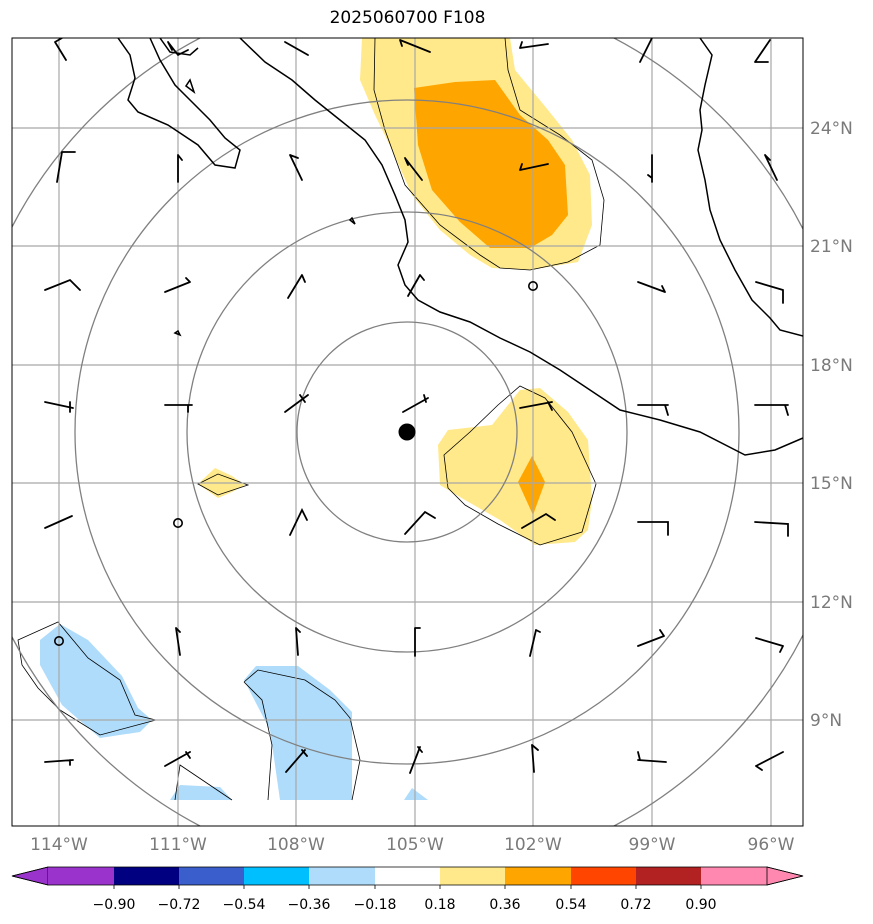  I want to click on lon-label: 114°W, so click(59, 845).